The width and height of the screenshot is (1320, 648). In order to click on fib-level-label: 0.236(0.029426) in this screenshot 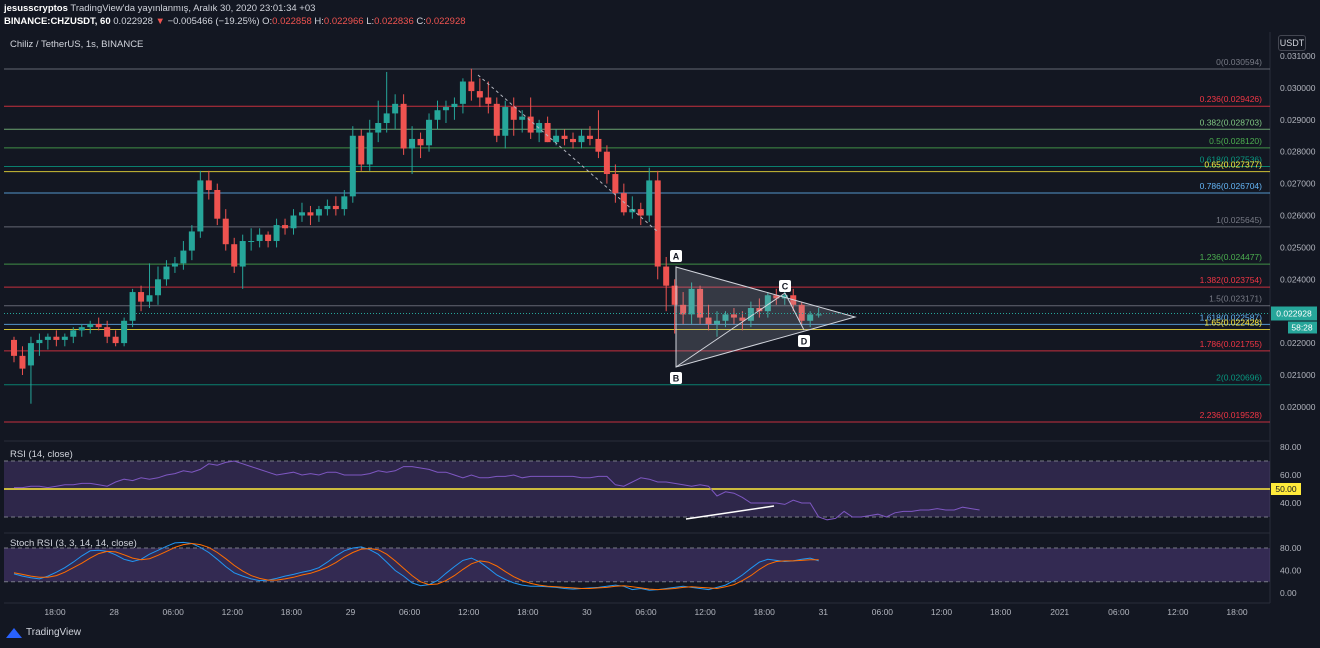, I will do `click(1231, 99)`.